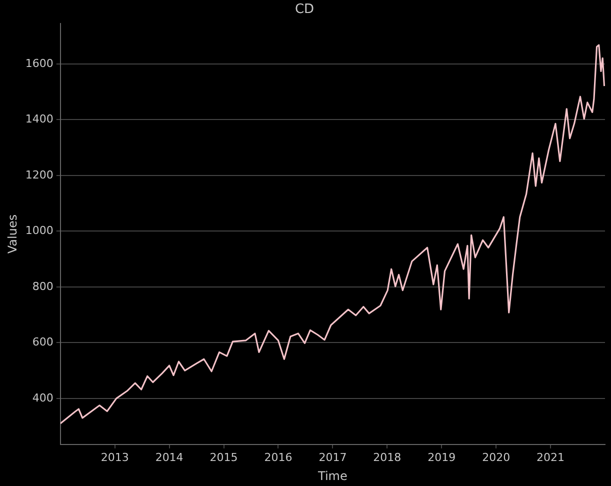  I want to click on chart-title: CD, so click(304, 10).